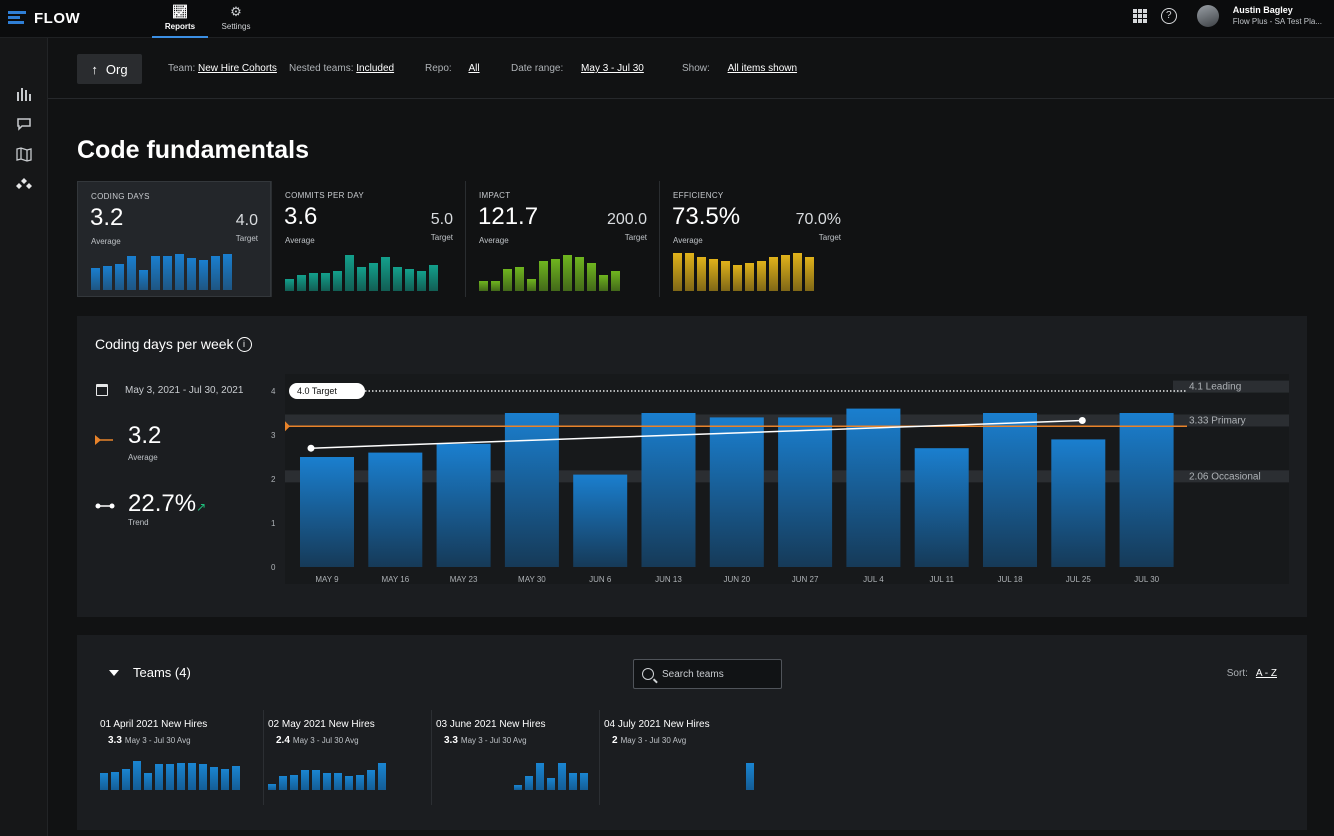  I want to click on team-filter: Team: New Hire Cohorts, so click(222, 68).